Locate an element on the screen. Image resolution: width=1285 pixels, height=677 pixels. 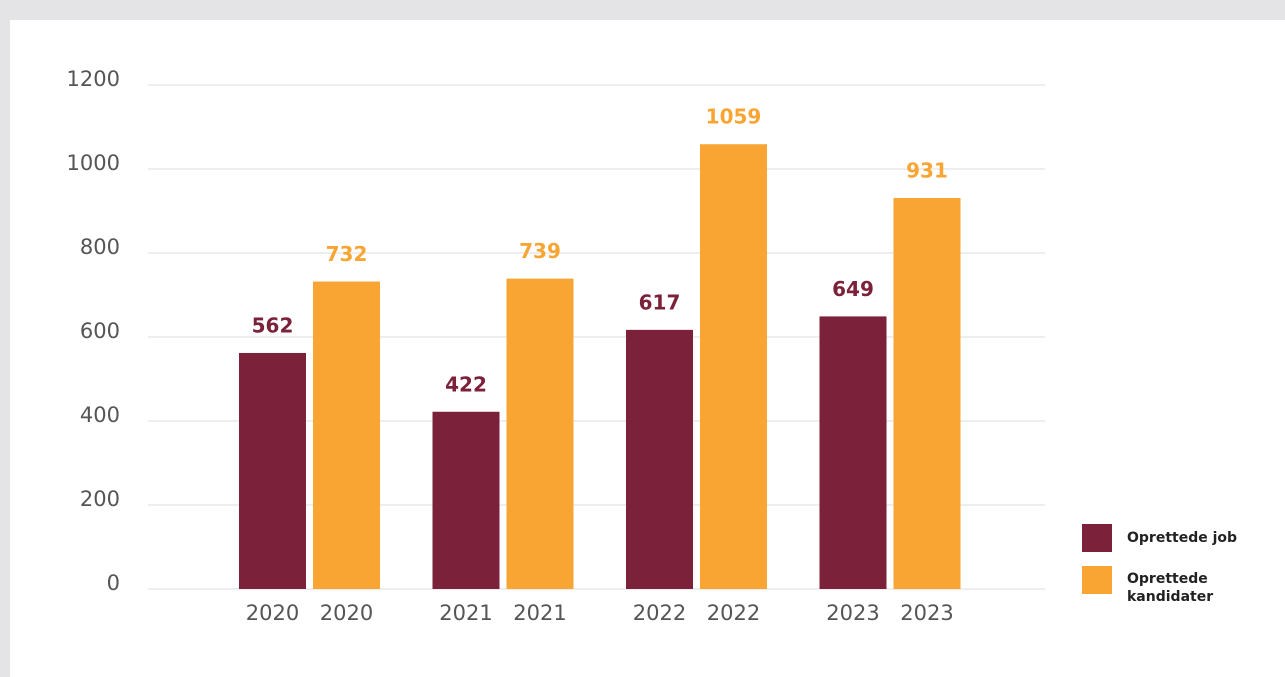
value-label: 1059 is located at coordinates (734, 117).